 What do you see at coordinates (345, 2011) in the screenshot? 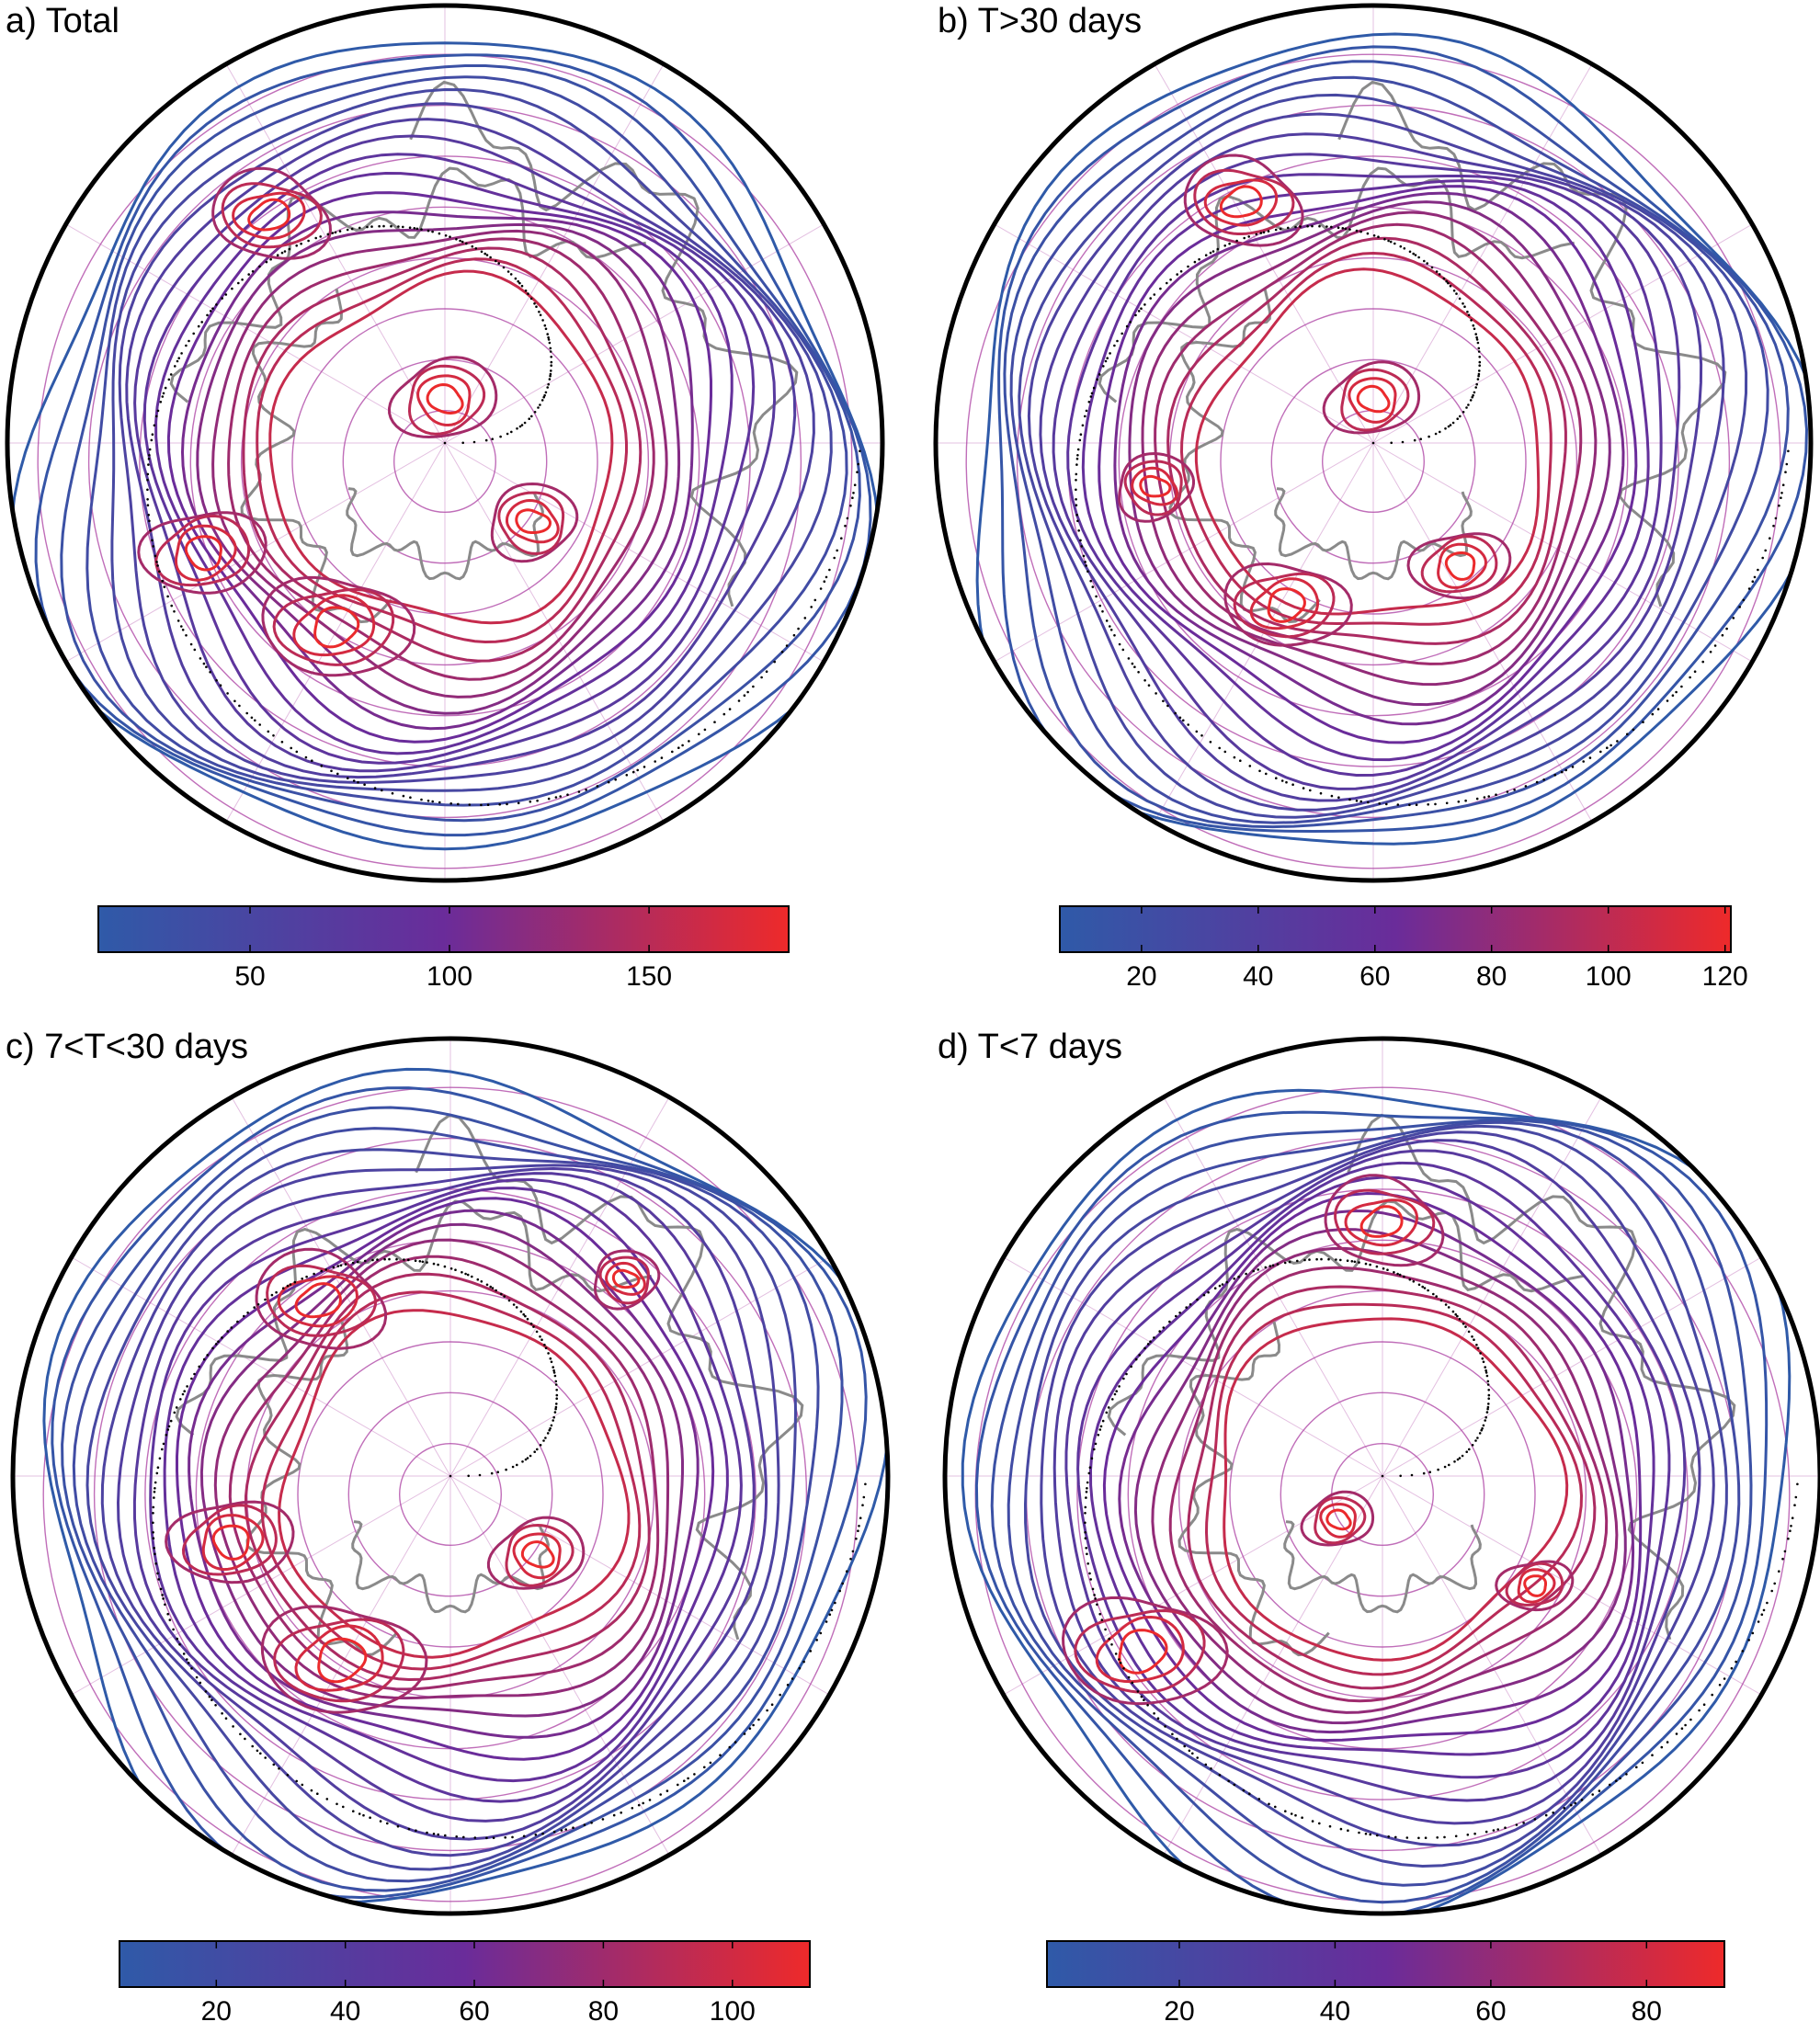
I see `colorbar-tick-label: 40` at bounding box center [345, 2011].